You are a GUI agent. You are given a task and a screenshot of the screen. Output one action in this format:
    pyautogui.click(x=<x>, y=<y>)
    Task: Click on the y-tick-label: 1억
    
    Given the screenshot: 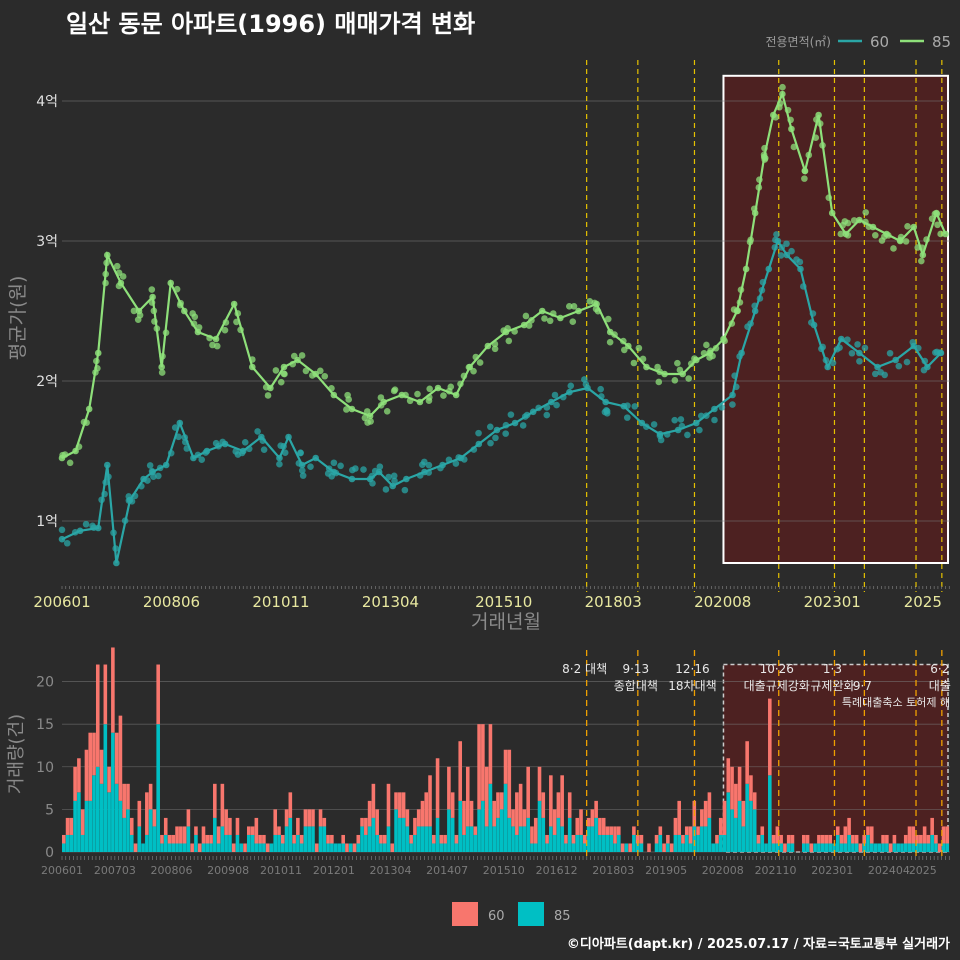 What is the action you would take?
    pyautogui.click(x=47, y=522)
    